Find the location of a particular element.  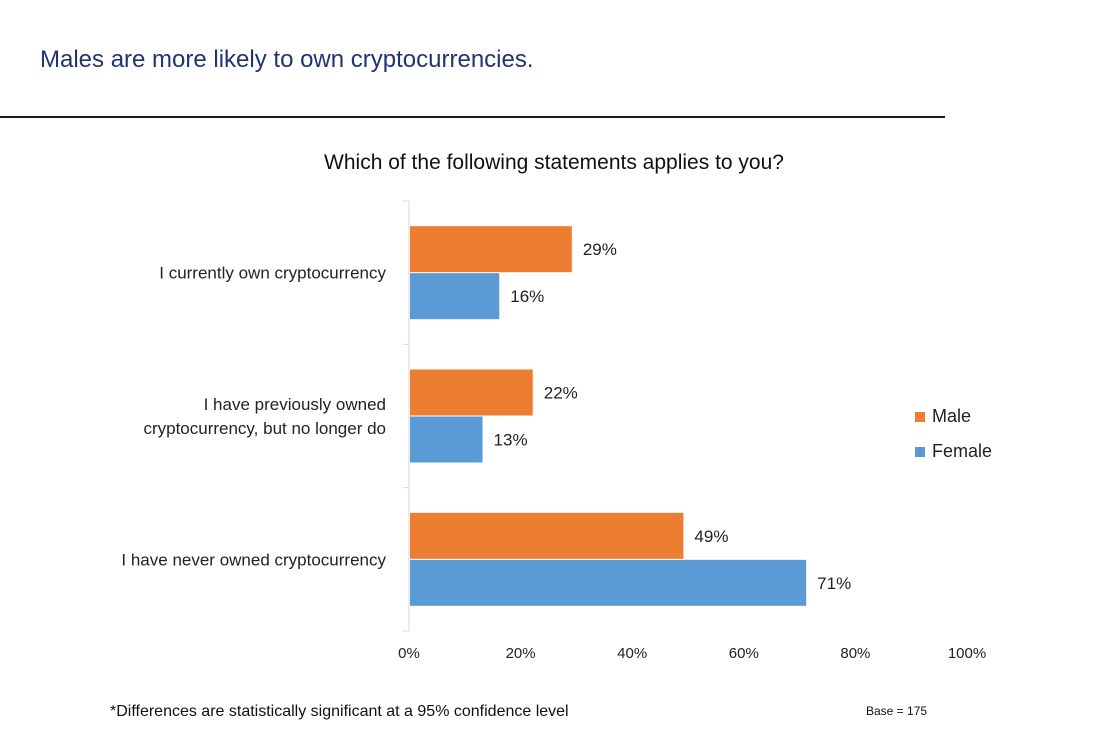

x-tick-label: 40% is located at coordinates (632, 653).